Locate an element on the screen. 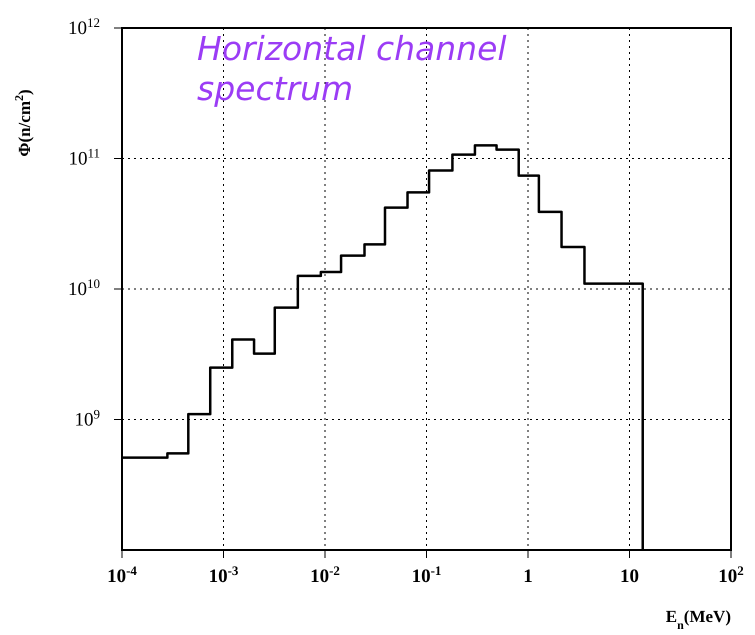 The image size is (755, 635). x-tick-label: 10$^{-1}$ is located at coordinates (427, 574).